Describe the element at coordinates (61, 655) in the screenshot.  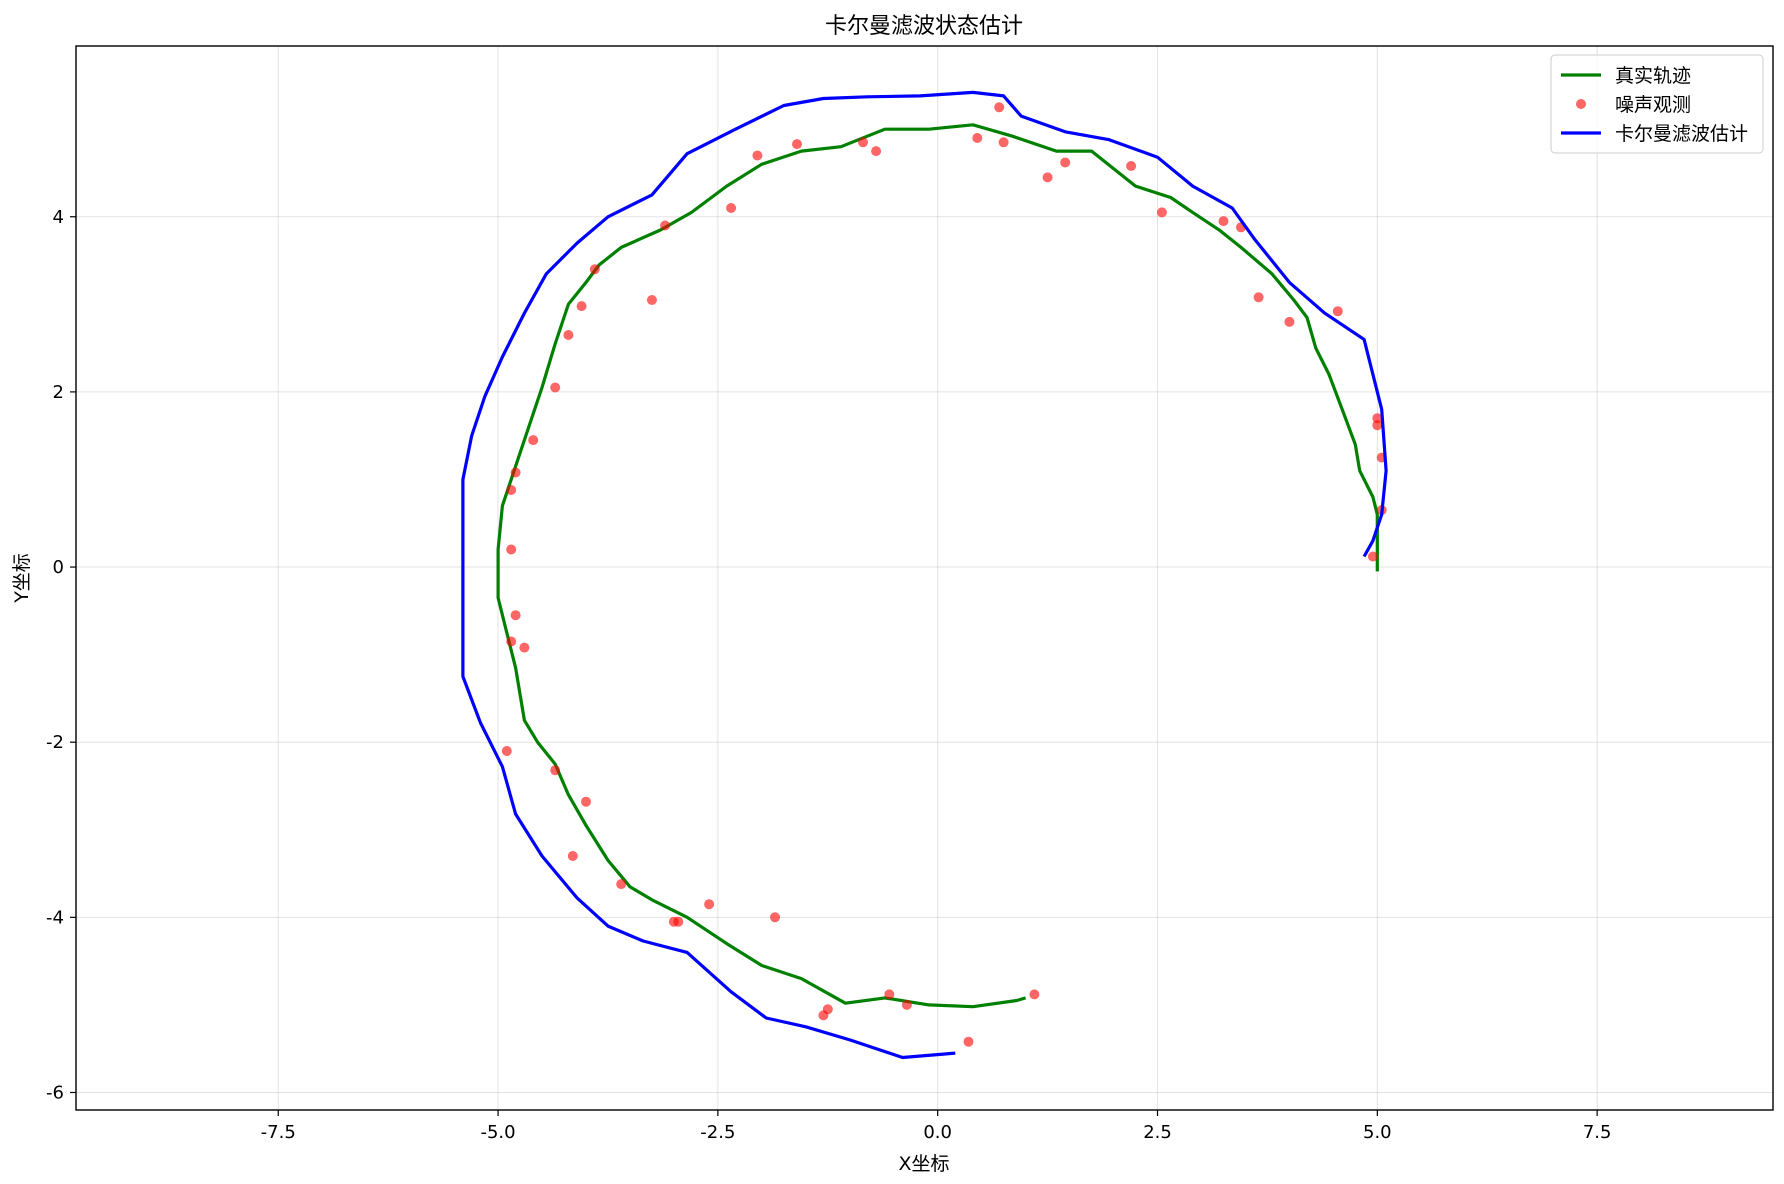
I see `y-axis: -6 -4 -2 0 2 4` at that location.